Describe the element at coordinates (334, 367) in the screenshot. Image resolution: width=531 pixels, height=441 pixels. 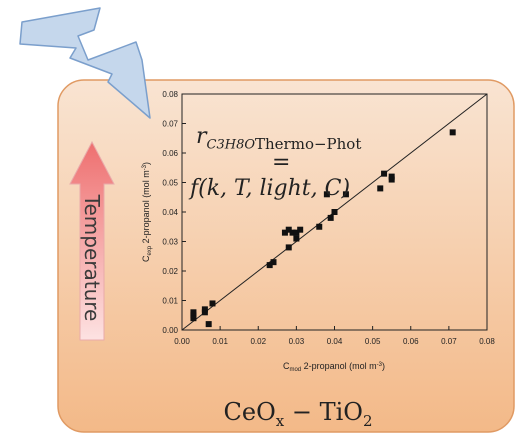
I see `x-axis-label: Cmod 2-propanol (mol m-3)` at that location.